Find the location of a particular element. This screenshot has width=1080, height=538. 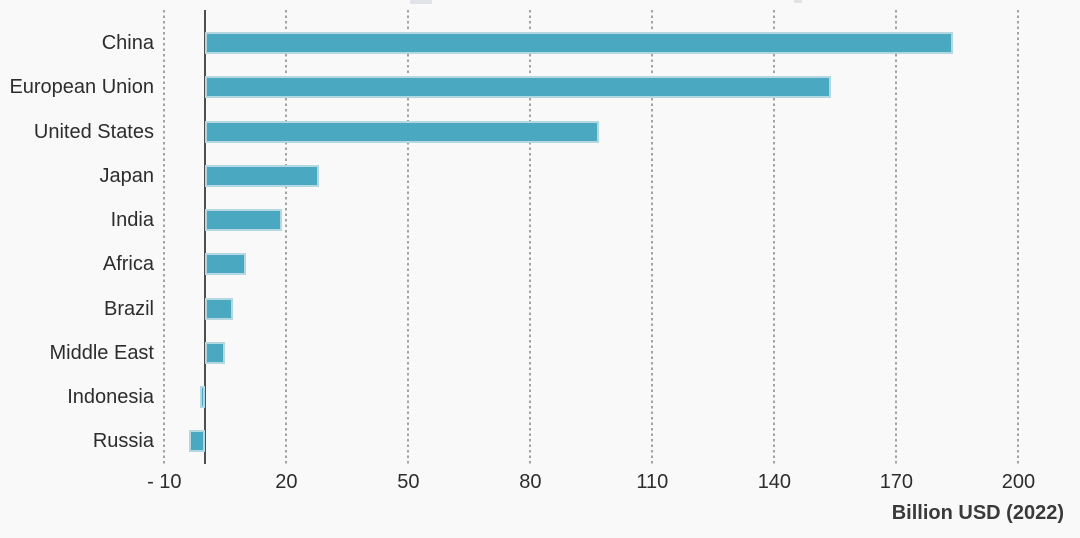

bar-brazil is located at coordinates (219, 308).